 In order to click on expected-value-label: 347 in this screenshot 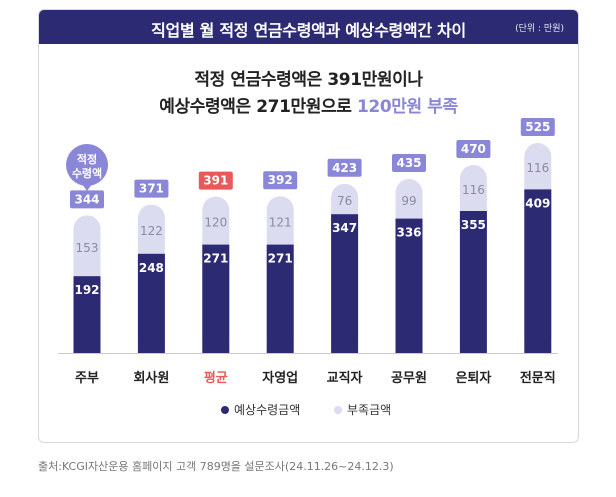, I will do `click(344, 228)`.